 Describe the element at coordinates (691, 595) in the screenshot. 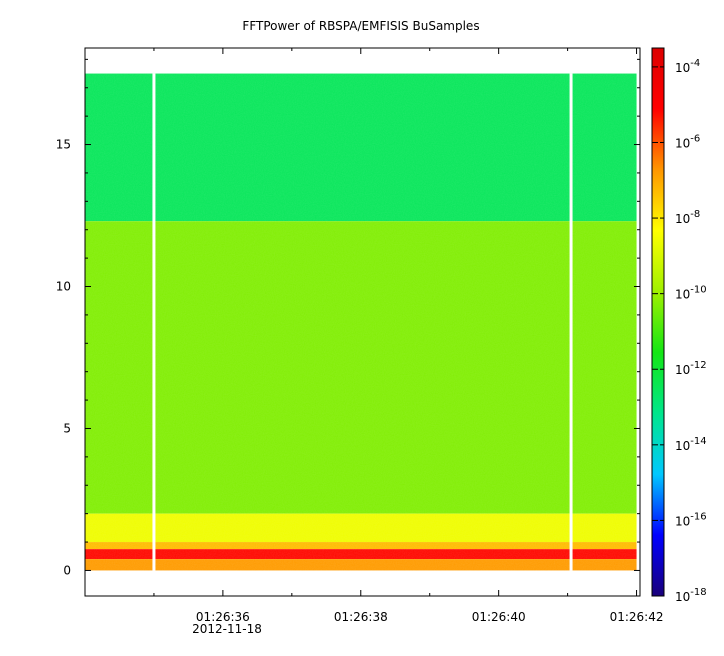

I see `colorbar-tick-label: 10⁻¹⁸` at that location.